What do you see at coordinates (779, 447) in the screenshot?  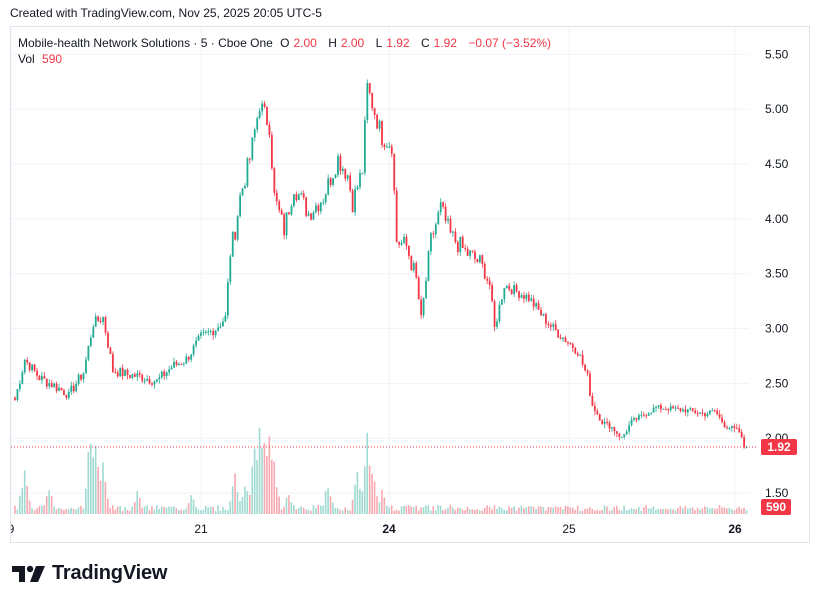 I see `last-price-badge` at bounding box center [779, 447].